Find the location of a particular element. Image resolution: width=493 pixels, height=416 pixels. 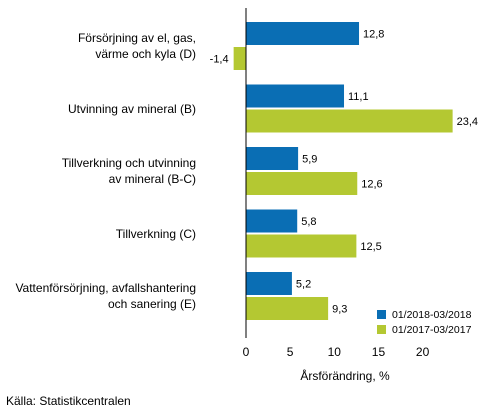

data-label: 11,1 is located at coordinates (358, 97).